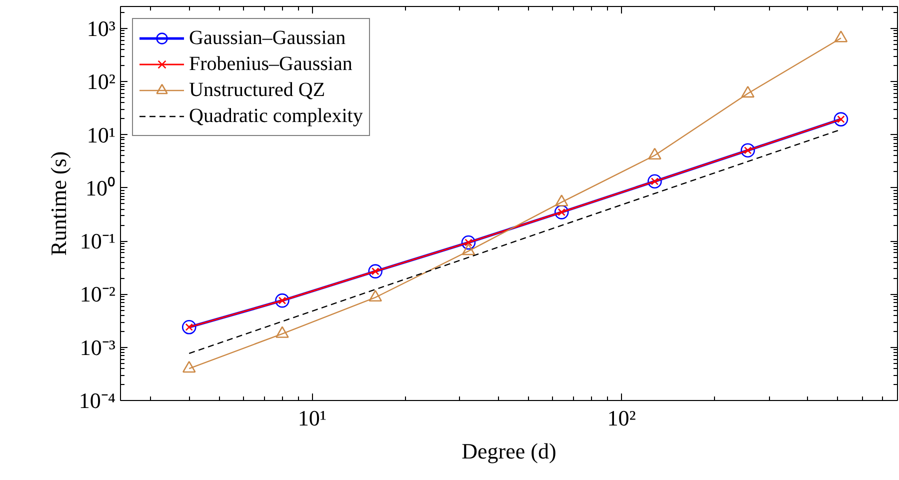 This screenshot has height=480, width=899. I want to click on y-tick-label: 10⁻¹, so click(98, 241).